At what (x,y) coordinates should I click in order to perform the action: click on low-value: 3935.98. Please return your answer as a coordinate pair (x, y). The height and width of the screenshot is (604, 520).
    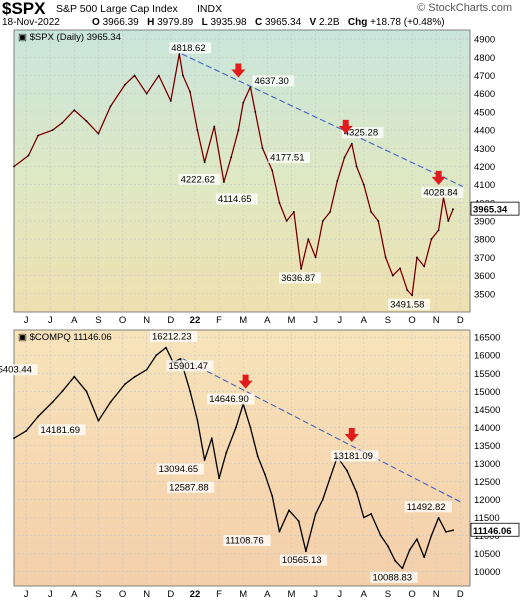
    Looking at the image, I should click on (228, 22).